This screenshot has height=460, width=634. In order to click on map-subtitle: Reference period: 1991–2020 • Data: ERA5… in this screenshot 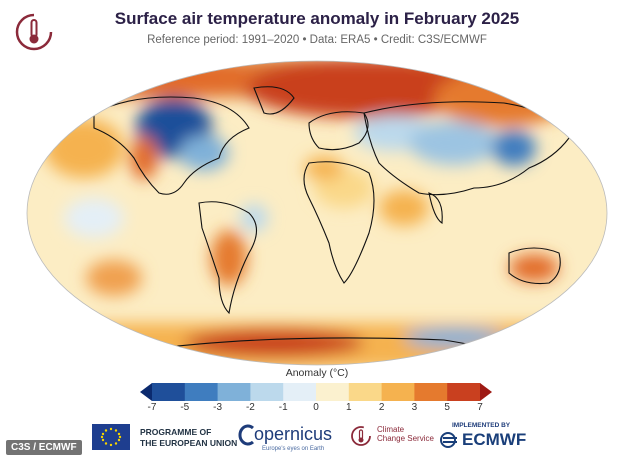, I will do `click(317, 40)`.